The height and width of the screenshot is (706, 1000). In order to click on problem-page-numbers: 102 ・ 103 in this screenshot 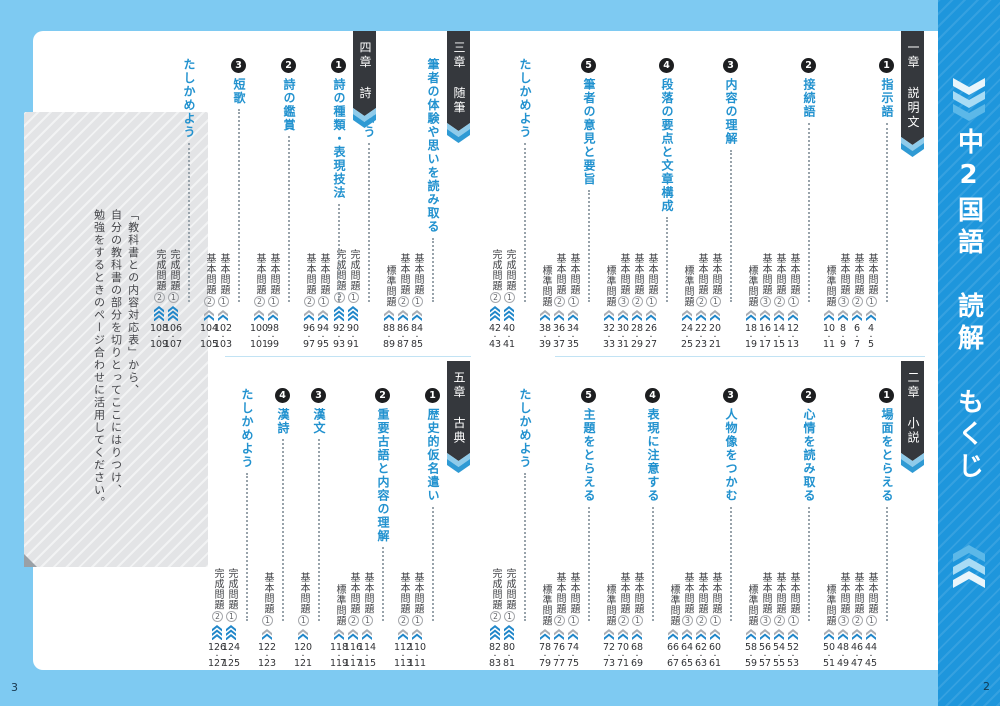, I will do `click(223, 336)`.